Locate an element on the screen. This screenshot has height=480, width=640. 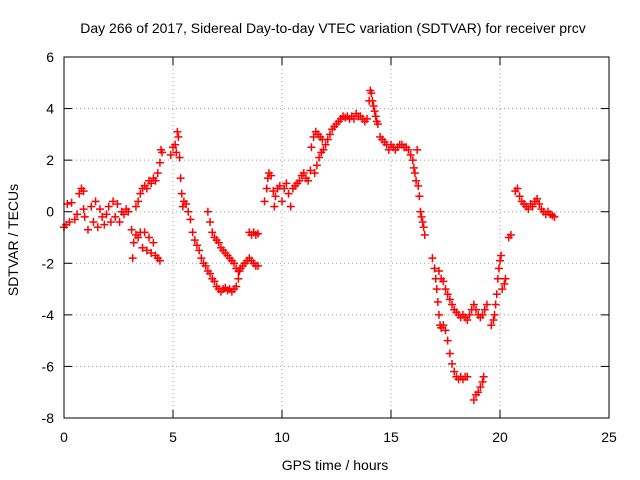
y-tick-label: 2 is located at coordinates (50, 160).